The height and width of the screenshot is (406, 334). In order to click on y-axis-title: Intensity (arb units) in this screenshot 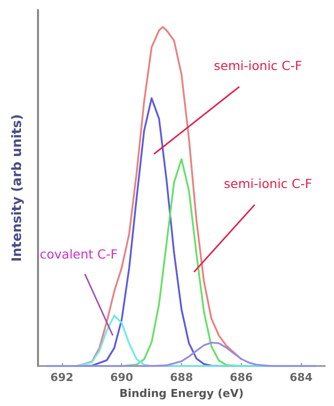, I will do `click(17, 188)`.